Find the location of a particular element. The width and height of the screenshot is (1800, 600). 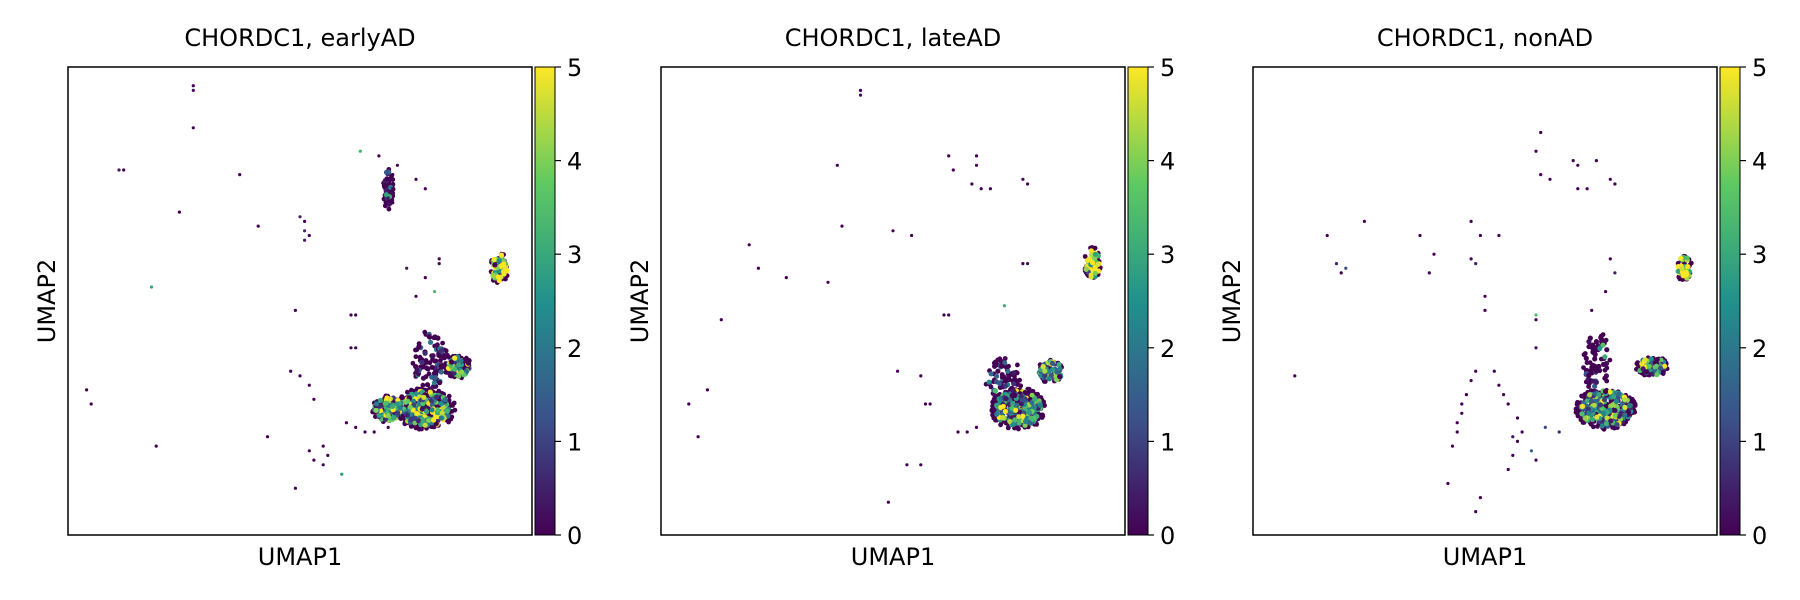

colorbar-tick-label: 1 is located at coordinates (1167, 442).